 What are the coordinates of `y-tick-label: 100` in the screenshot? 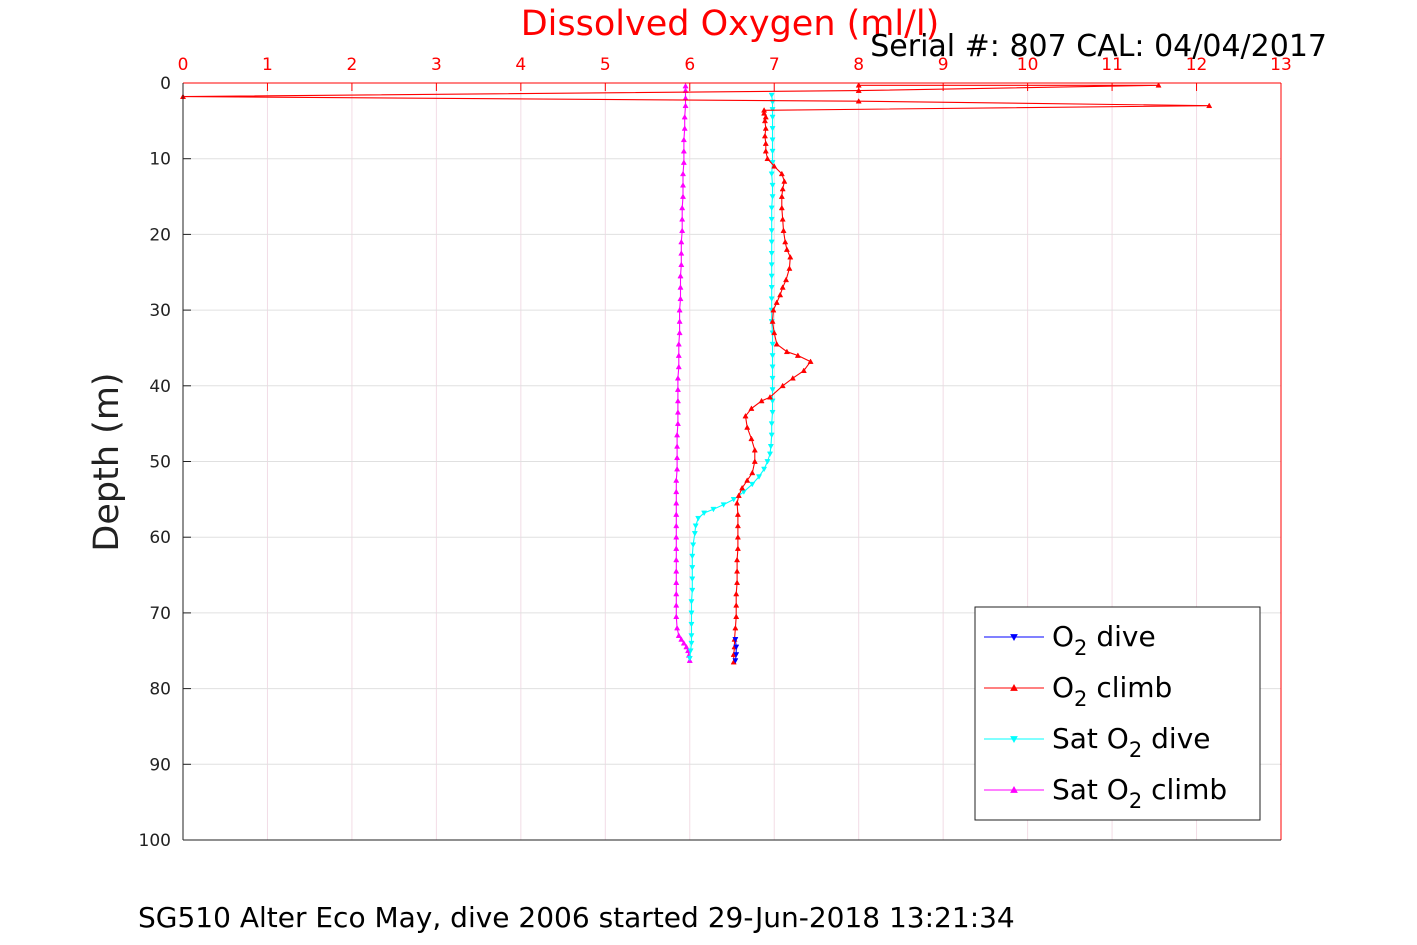 It's located at (155, 841).